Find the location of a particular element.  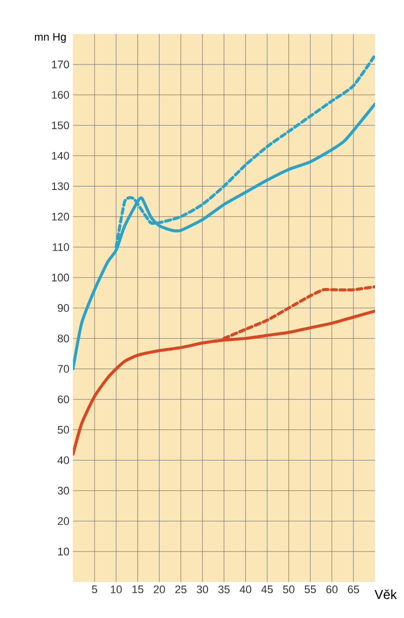

y-tick-label: 150 is located at coordinates (61, 125).